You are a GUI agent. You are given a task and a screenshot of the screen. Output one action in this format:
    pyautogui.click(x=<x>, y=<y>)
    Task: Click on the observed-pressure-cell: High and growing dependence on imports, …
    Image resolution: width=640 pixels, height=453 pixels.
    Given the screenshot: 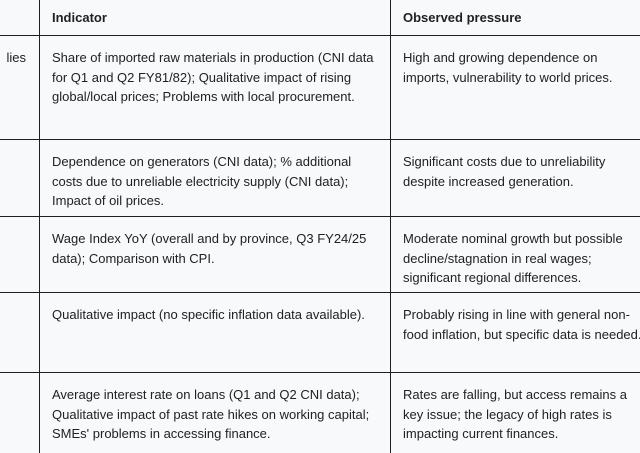 What is the action you would take?
    pyautogui.click(x=508, y=67)
    